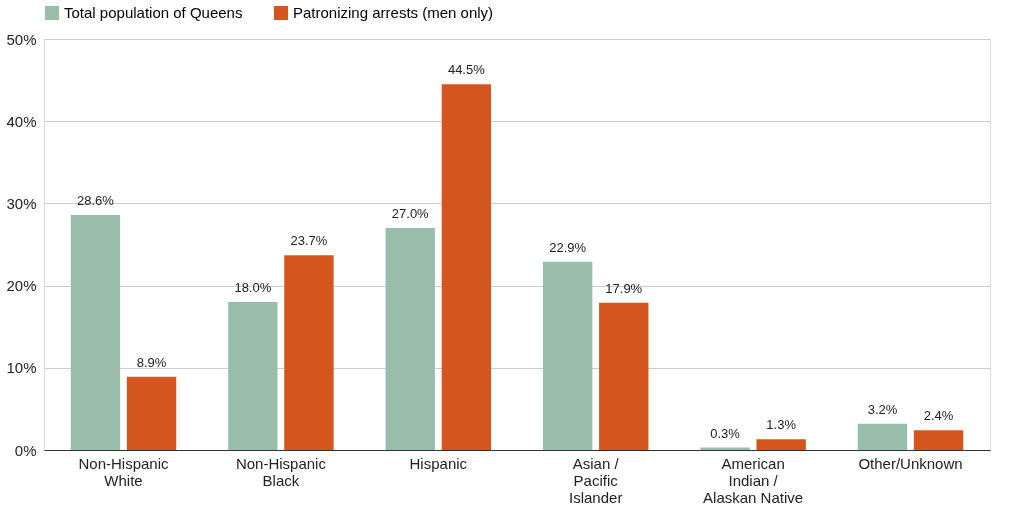  Describe the element at coordinates (151, 362) in the screenshot. I see `data-label: 8.9%` at that location.